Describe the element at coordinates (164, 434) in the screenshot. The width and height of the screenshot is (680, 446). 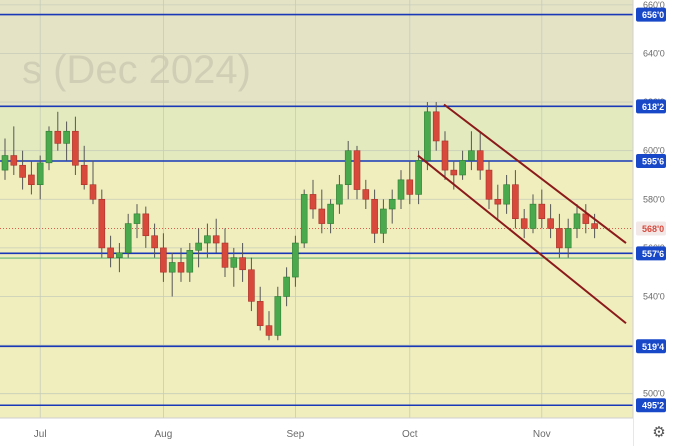
I see `x-tick-label: Aug` at that location.